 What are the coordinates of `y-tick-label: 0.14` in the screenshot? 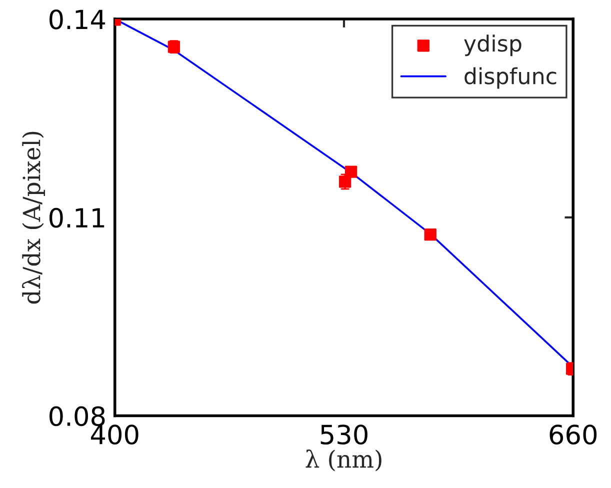 It's located at (78, 19).